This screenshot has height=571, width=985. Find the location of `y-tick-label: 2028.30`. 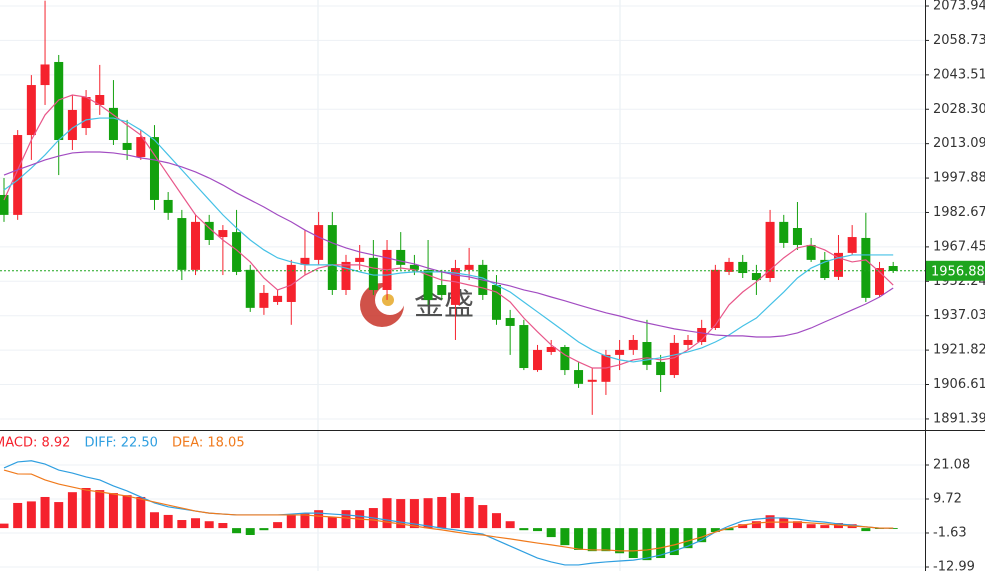

y-tick-label: 2028.30 is located at coordinates (959, 109).